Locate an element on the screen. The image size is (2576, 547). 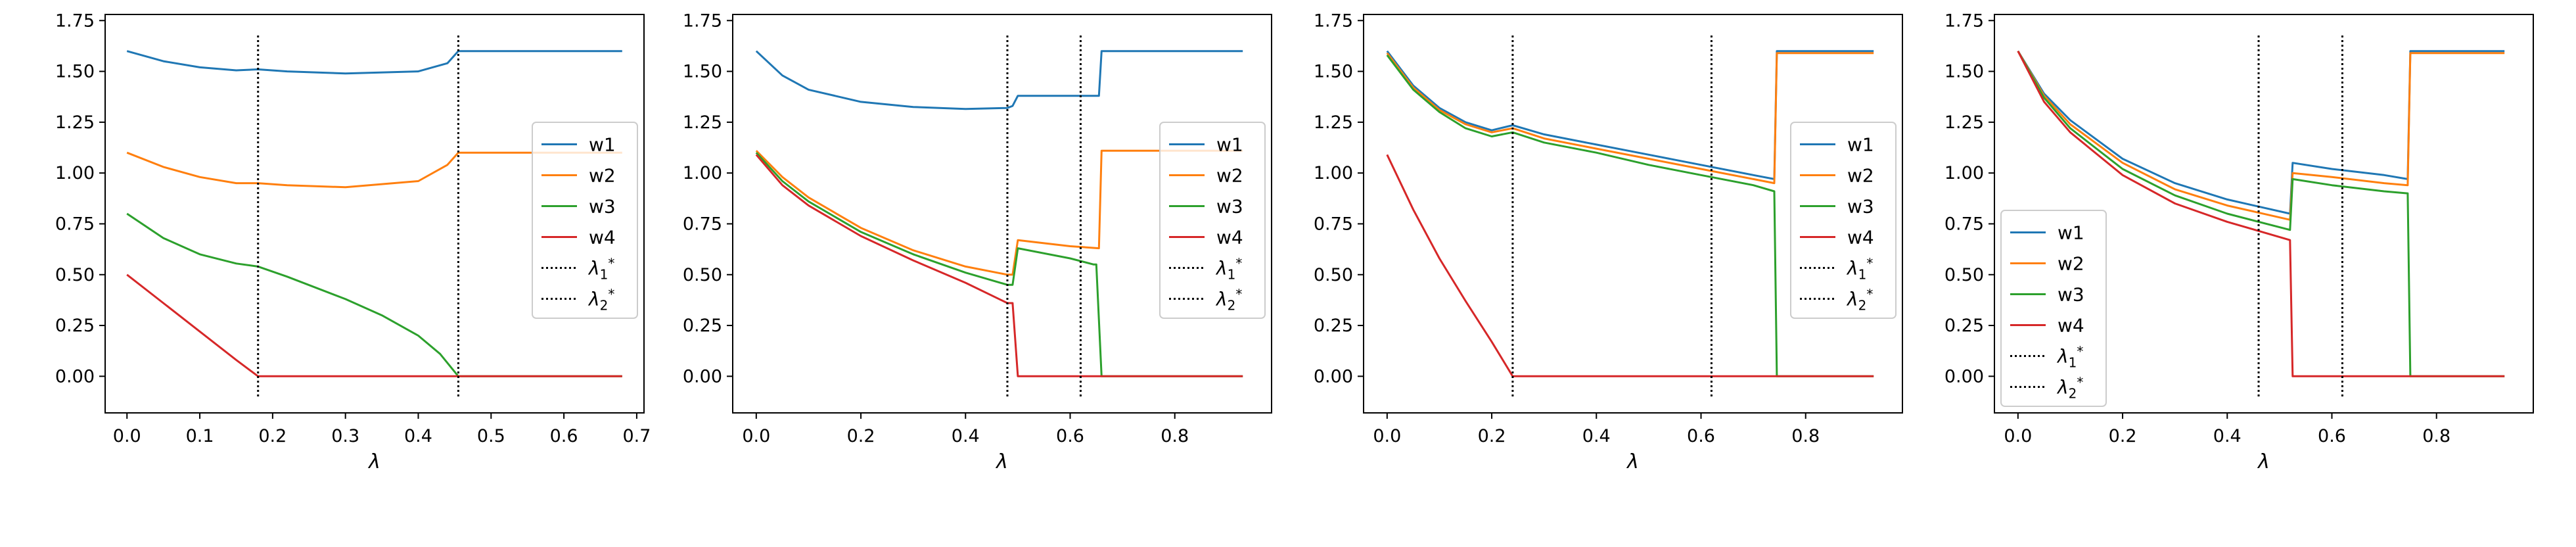
x-tick-label: 0.5 is located at coordinates (491, 436).